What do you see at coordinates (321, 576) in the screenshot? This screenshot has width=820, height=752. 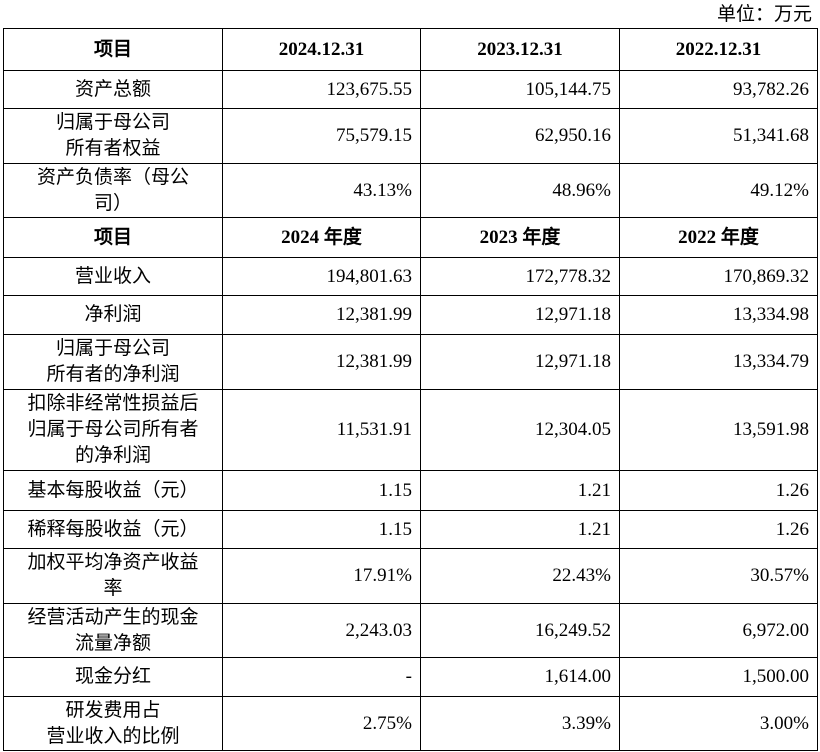 I see `cell-value: 17.91%` at bounding box center [321, 576].